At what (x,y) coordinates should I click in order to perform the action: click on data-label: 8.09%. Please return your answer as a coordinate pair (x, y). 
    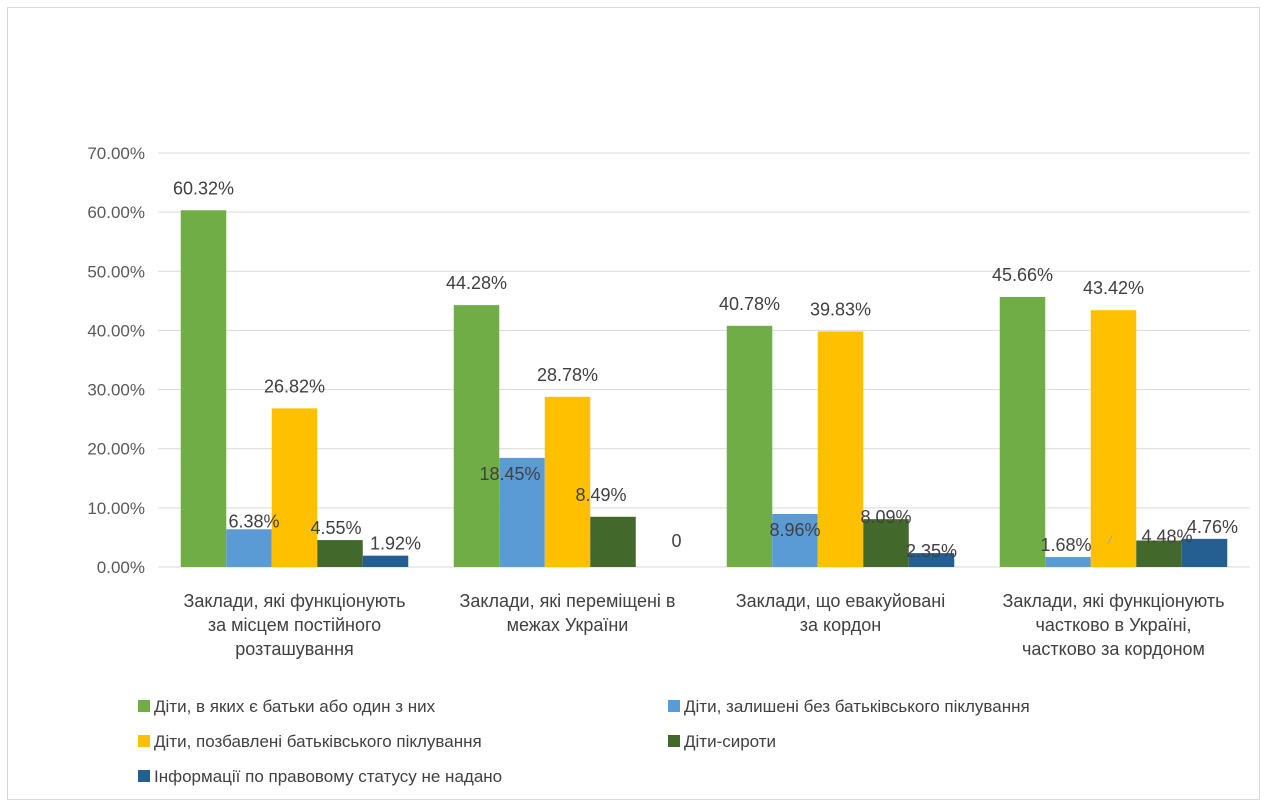
    Looking at the image, I should click on (885, 517).